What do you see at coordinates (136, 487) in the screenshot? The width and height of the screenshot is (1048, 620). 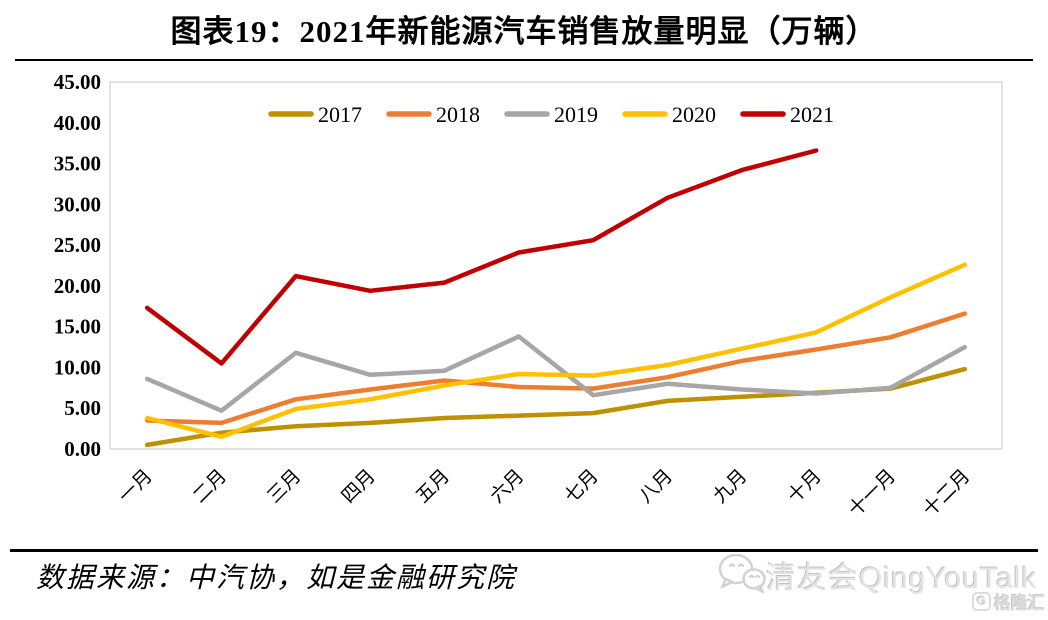 I see `x-axis-tick-label: 一月` at bounding box center [136, 487].